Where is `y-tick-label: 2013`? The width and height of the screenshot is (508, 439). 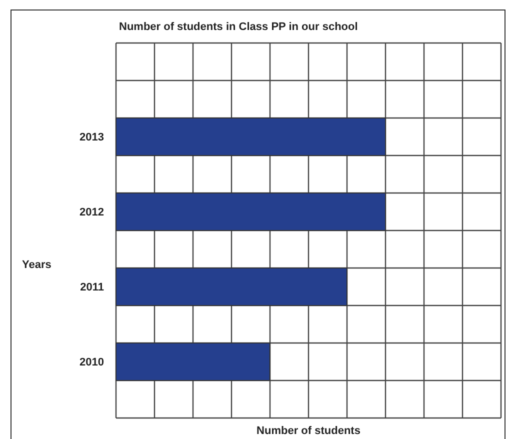
y-tick-label: 2013 is located at coordinates (92, 138).